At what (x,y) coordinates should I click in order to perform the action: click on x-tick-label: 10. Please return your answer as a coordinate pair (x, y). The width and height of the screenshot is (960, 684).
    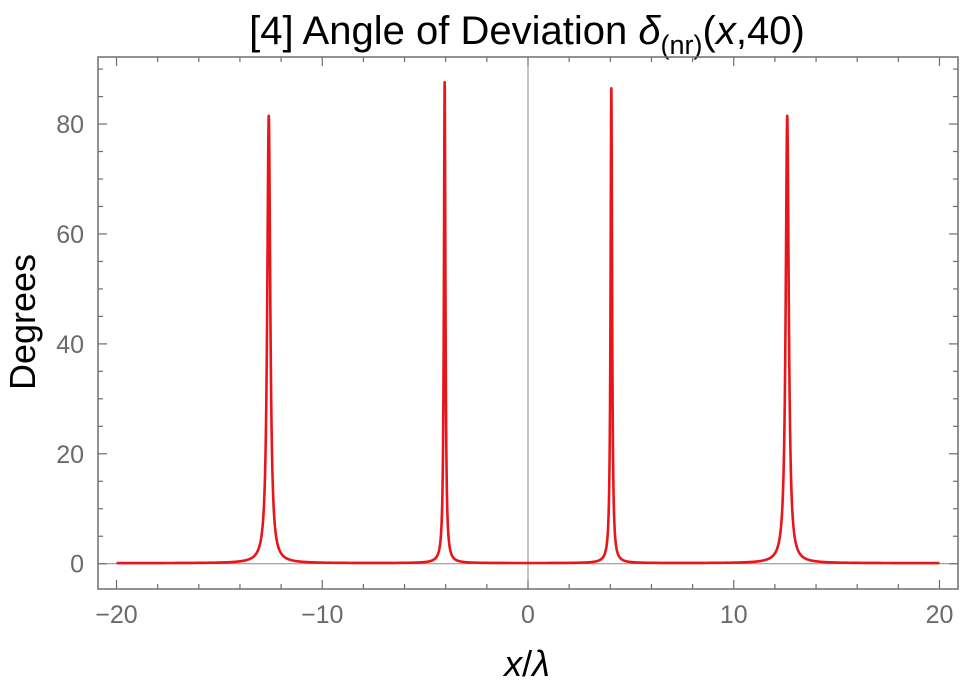
    Looking at the image, I should click on (734, 615).